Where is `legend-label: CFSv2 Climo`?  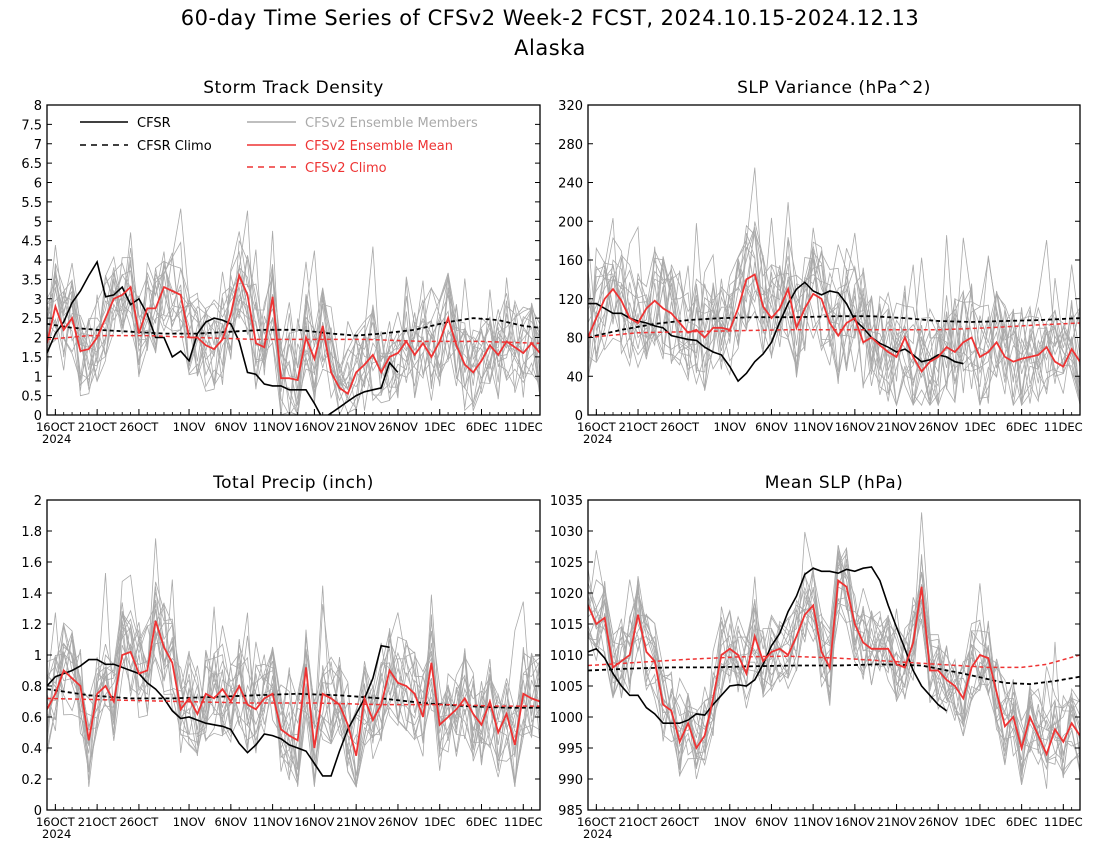
legend-label: CFSv2 Climo is located at coordinates (346, 168).